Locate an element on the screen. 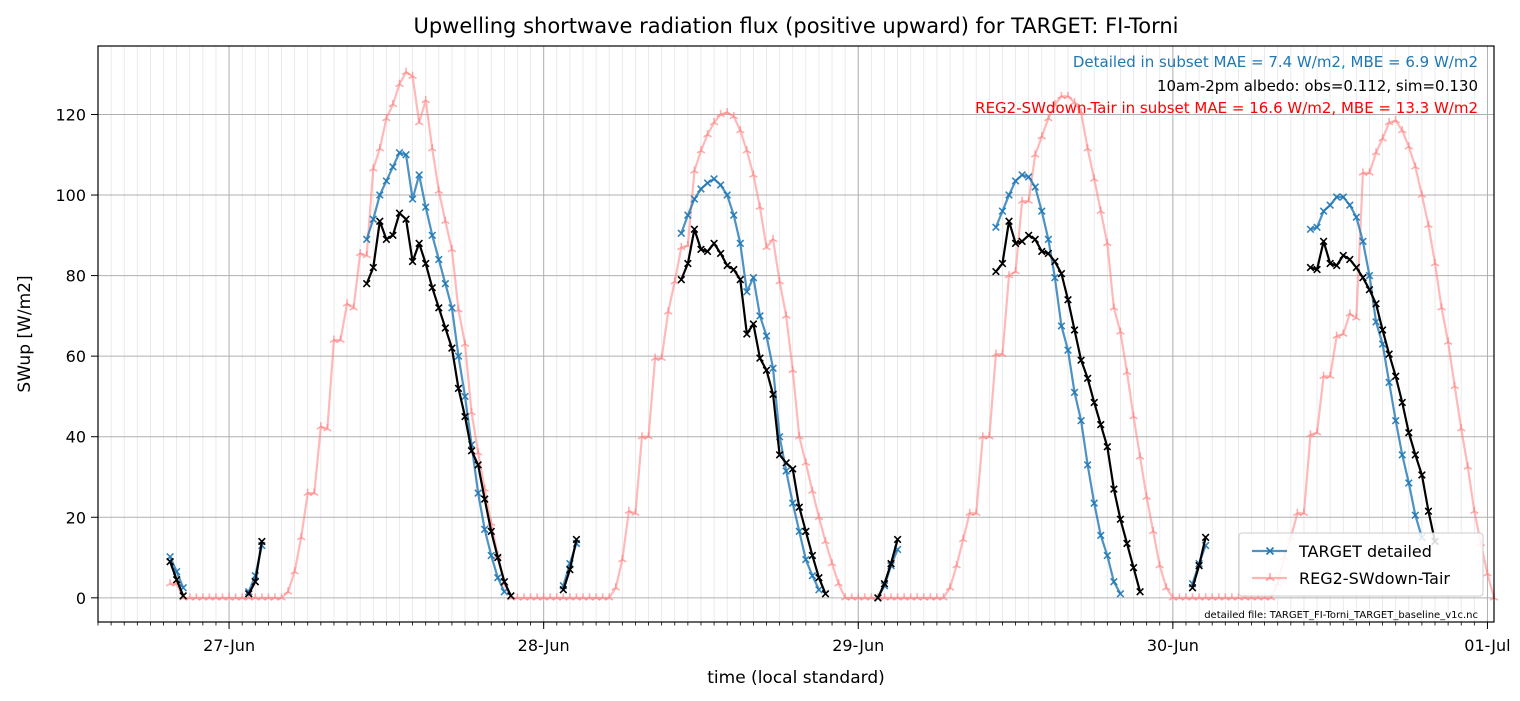  legend-marker-reg2 is located at coordinates (1270, 577).